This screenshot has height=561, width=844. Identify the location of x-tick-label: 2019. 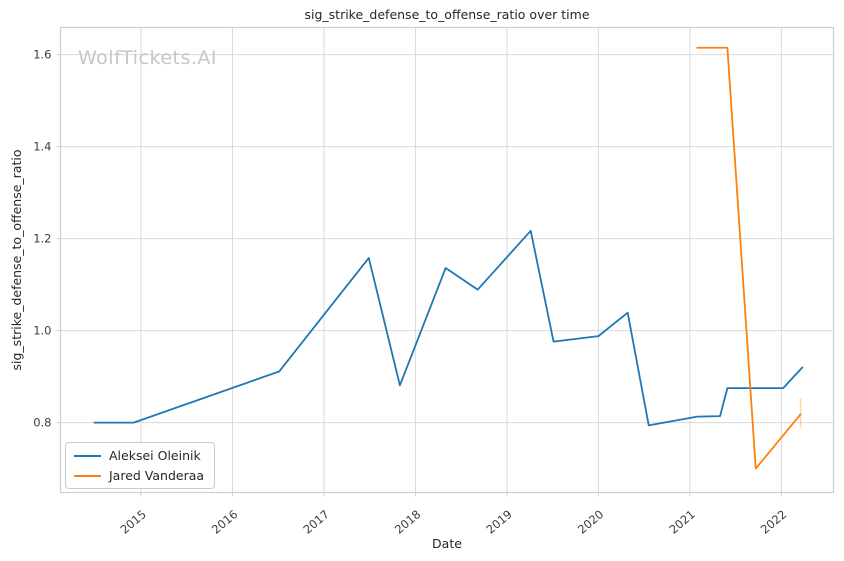
(498, 522).